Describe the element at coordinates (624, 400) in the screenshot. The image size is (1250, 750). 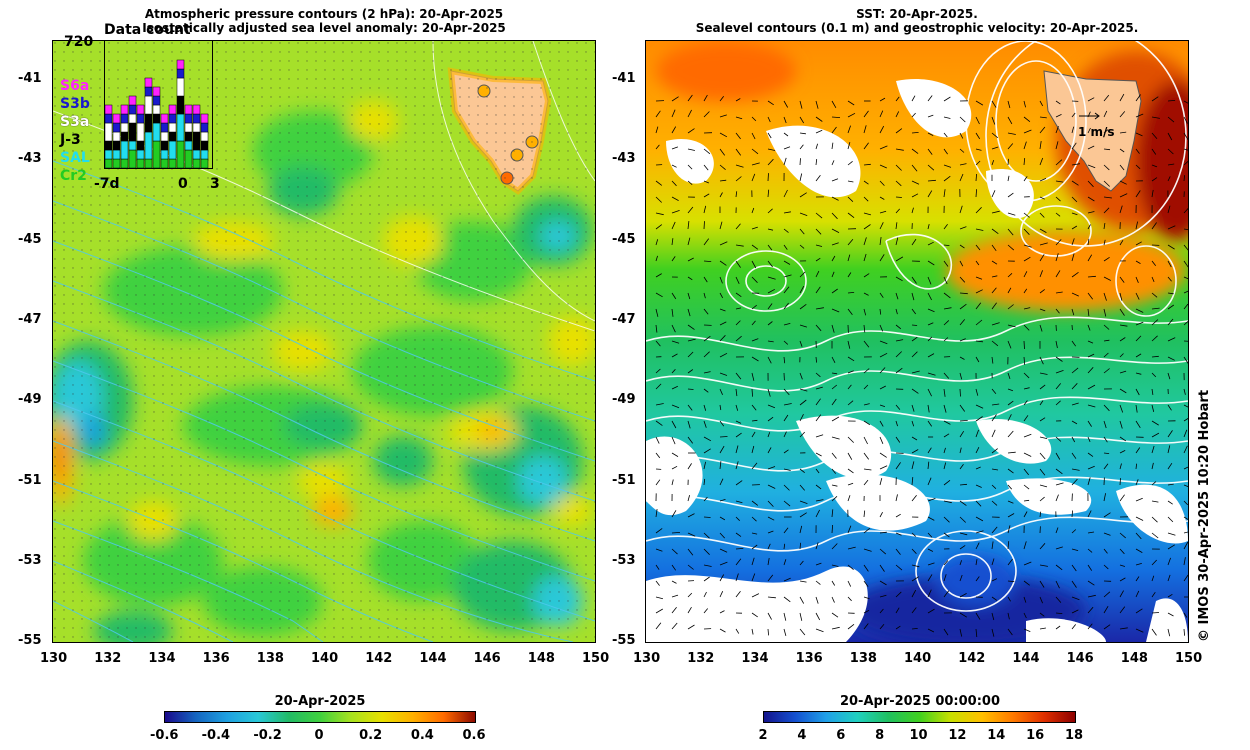
I see `right-lat-tick-label: -49` at that location.